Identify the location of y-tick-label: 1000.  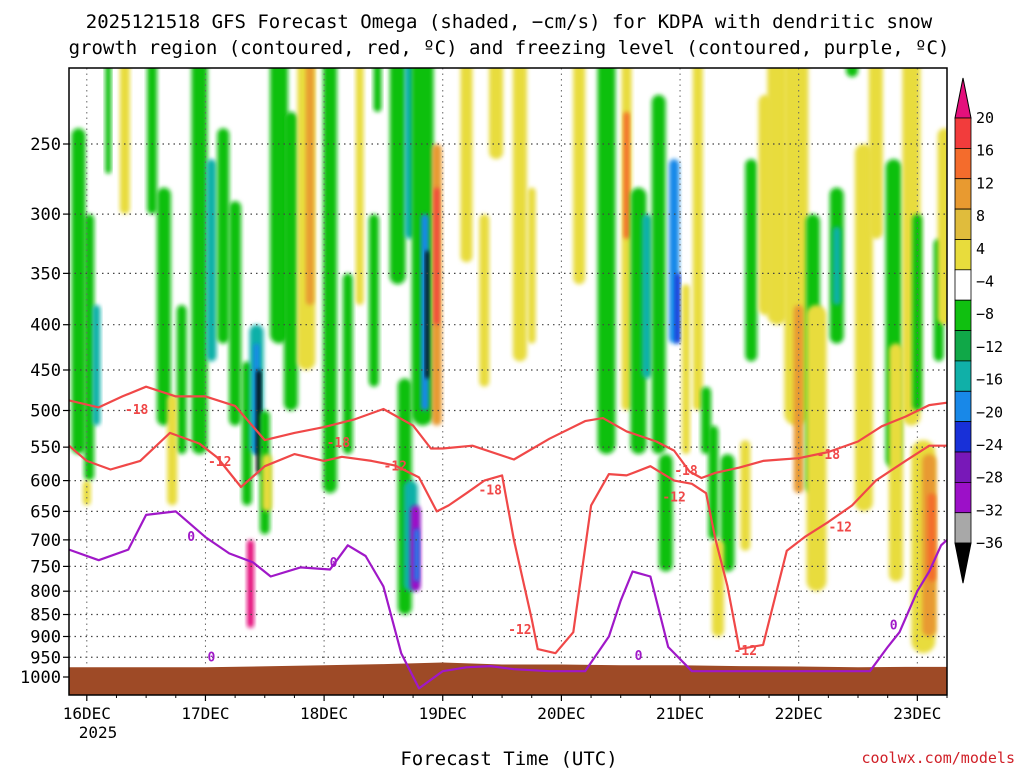
(40, 678).